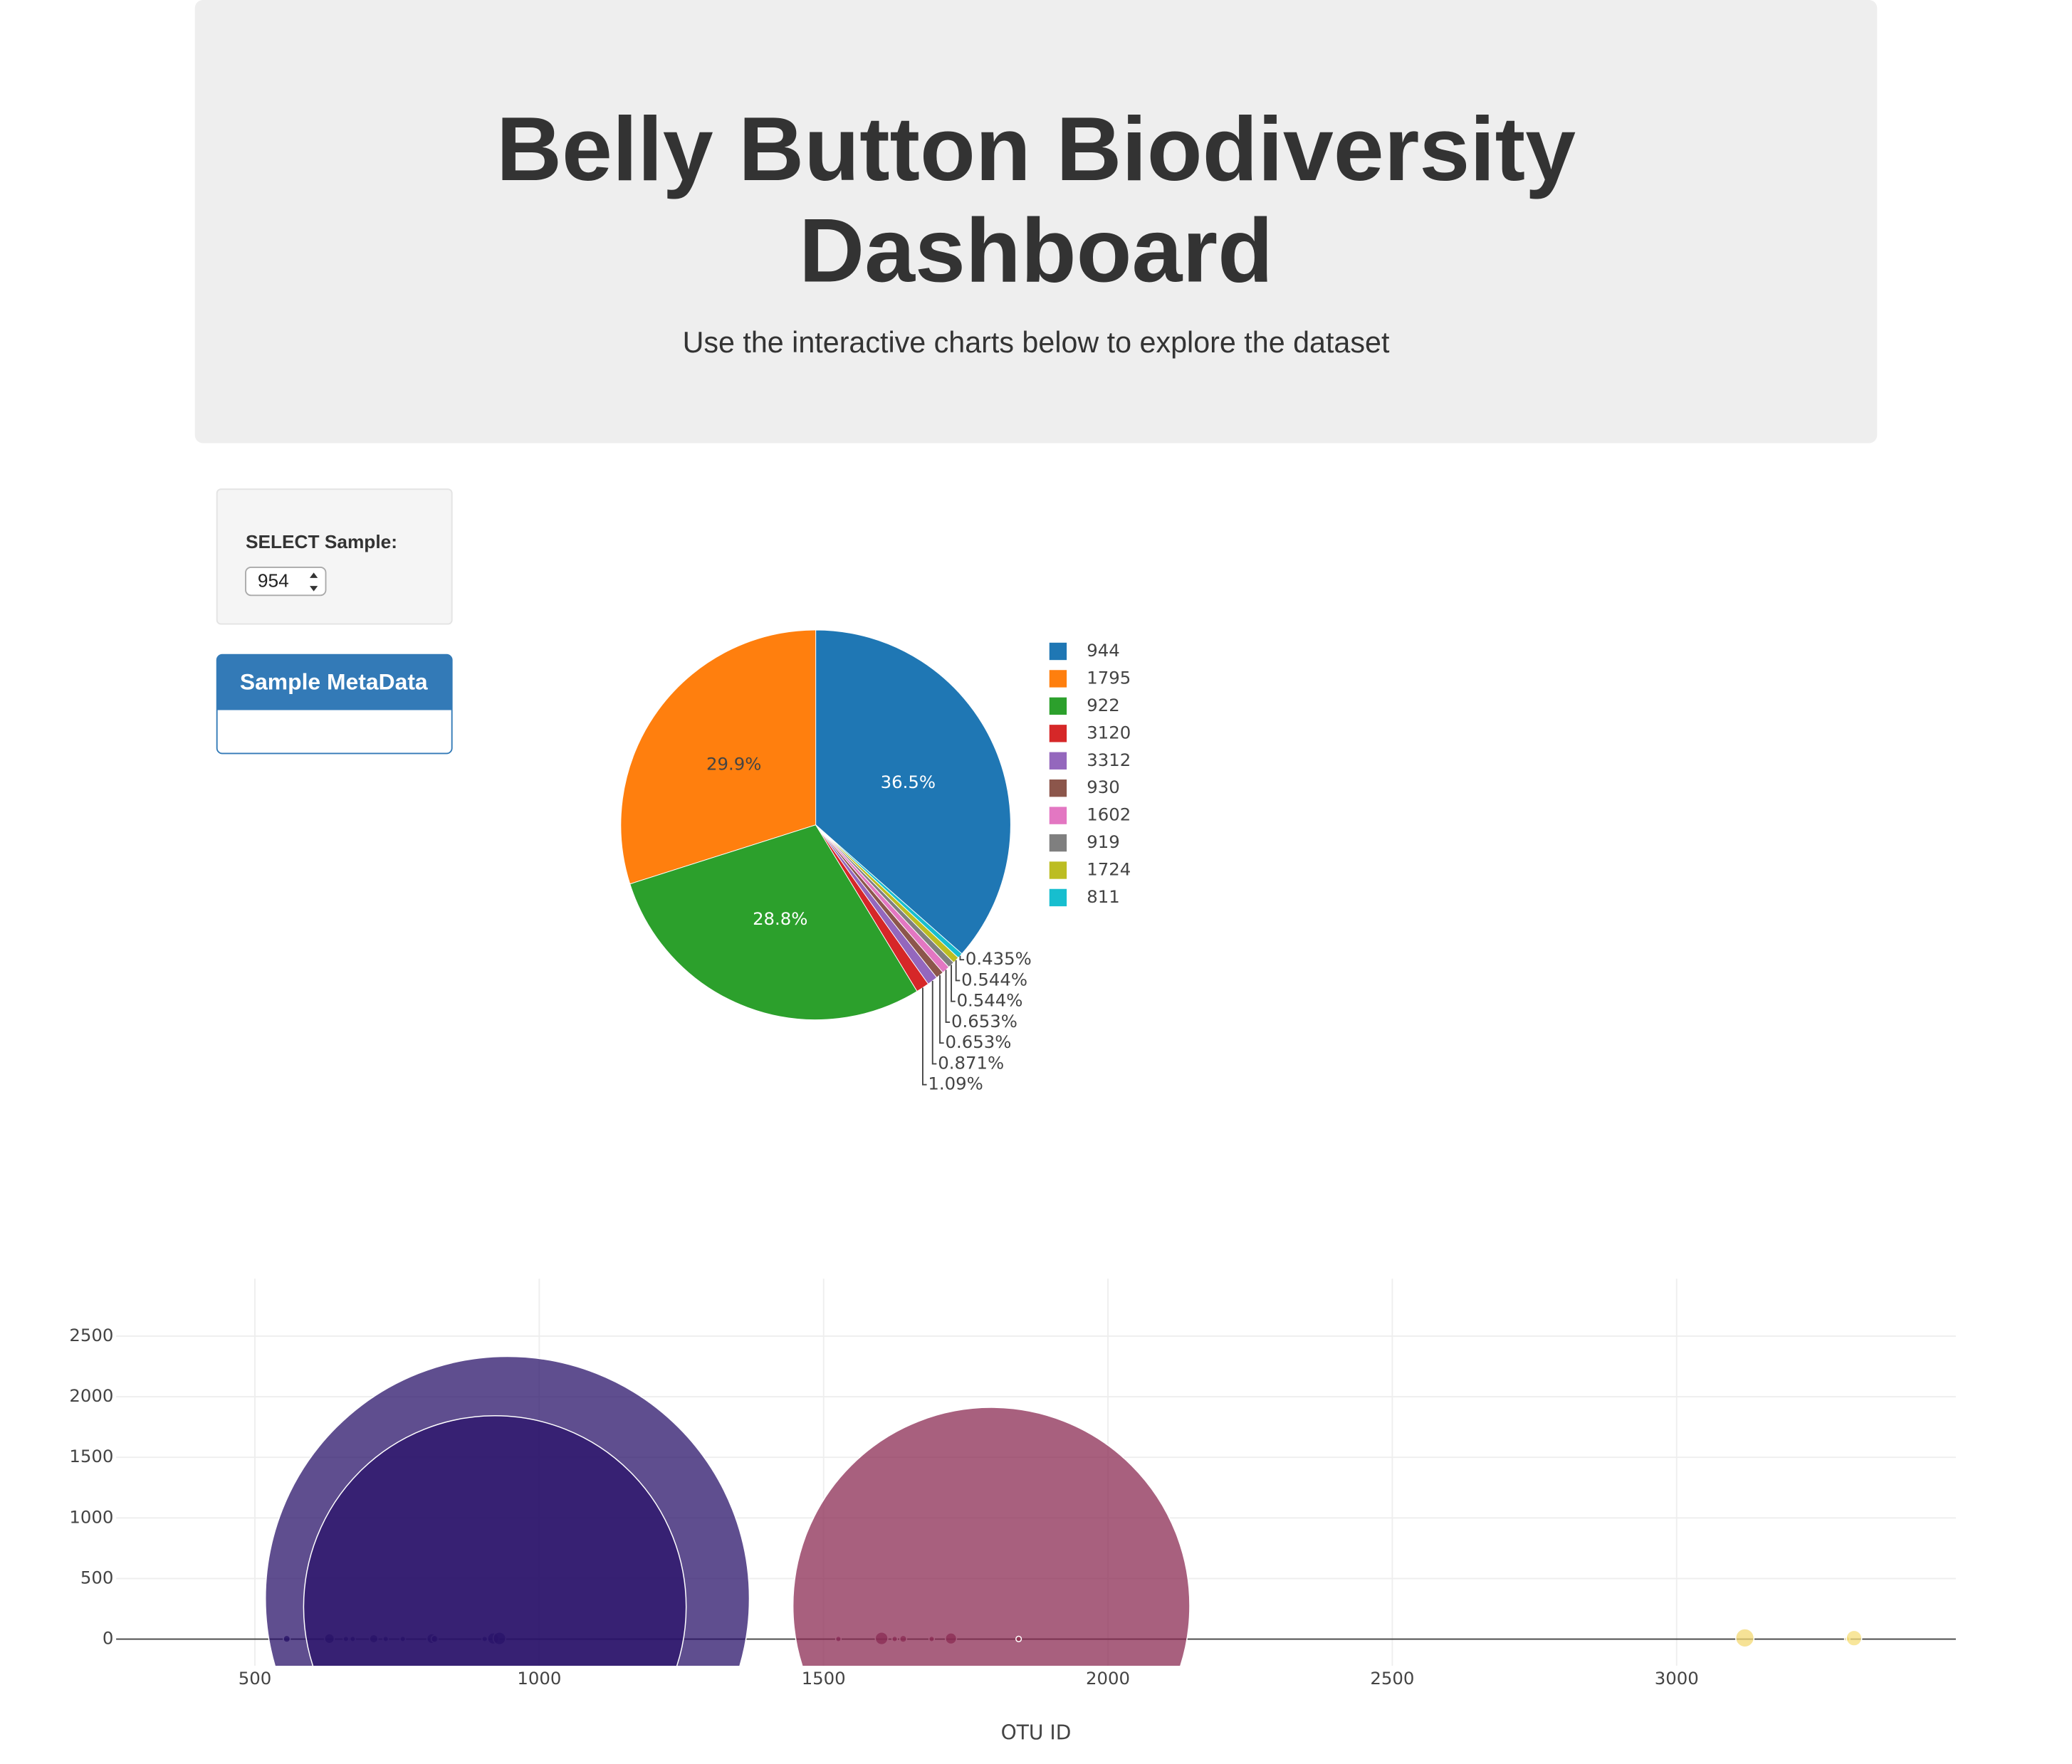 This screenshot has height=1764, width=2072. I want to click on select-box, so click(286, 581).